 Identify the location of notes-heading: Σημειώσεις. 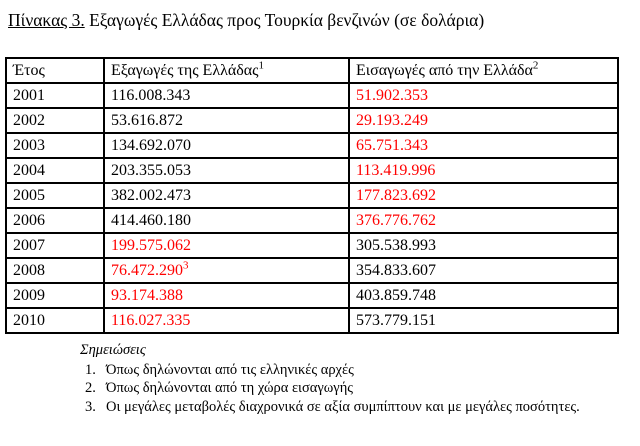
(113, 350).